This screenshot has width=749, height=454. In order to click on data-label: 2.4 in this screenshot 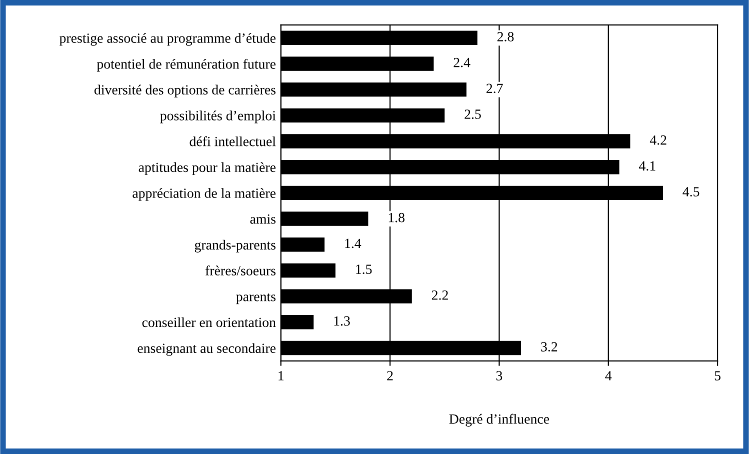, I will do `click(462, 63)`.